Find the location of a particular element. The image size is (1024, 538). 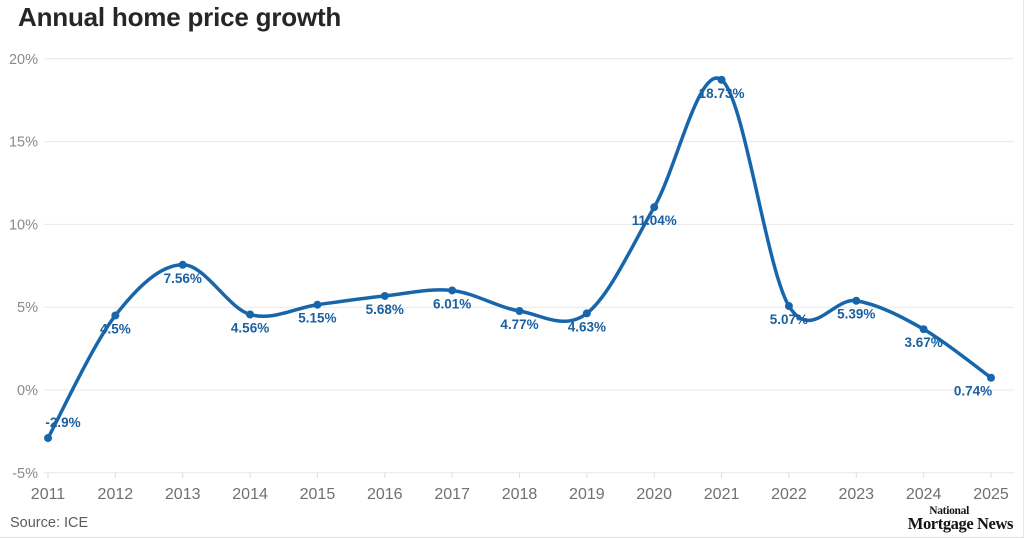

x-axis-tick-label: 2016 is located at coordinates (385, 494).